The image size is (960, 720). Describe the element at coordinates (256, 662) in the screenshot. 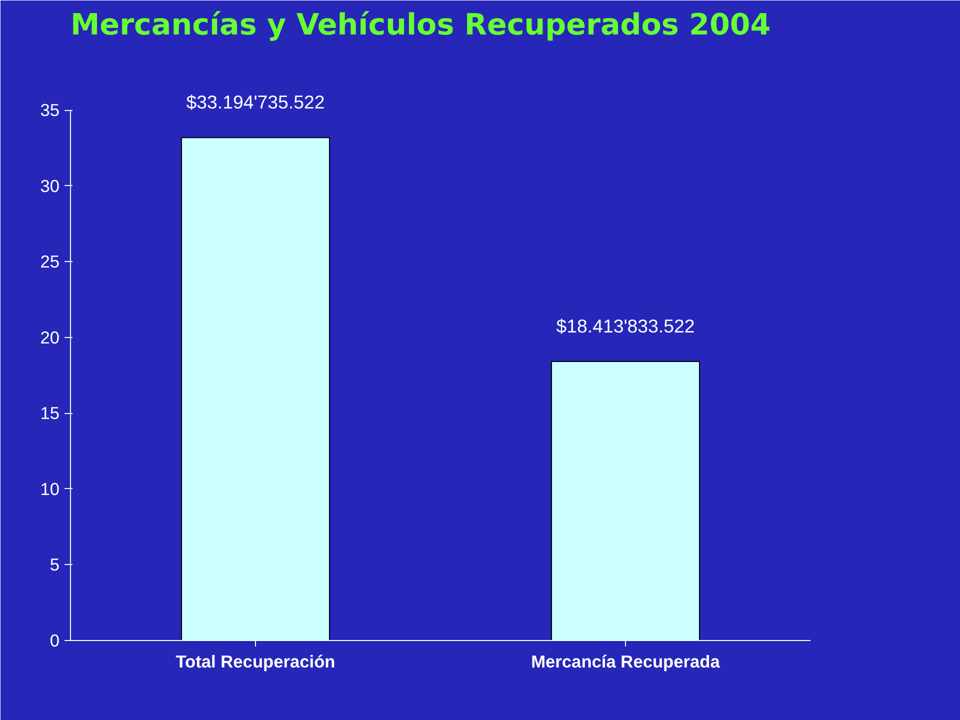

I see `x-tick-label: Total Recuperación` at that location.